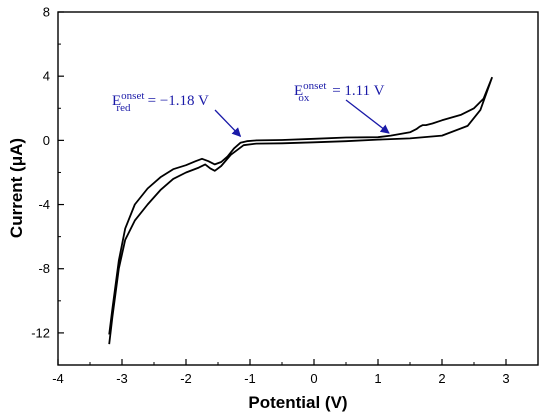  I want to click on annotation-red-arrow, so click(228, 123).